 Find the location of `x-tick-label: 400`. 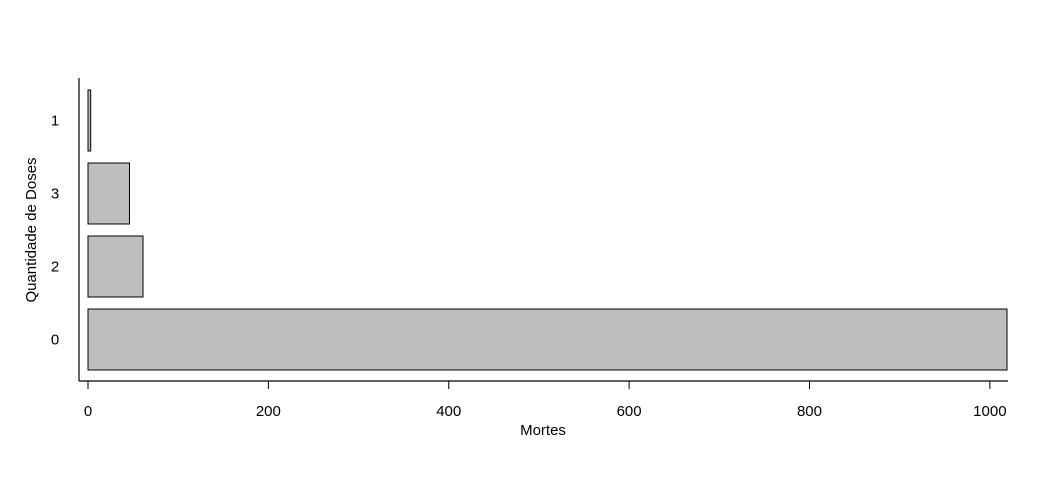

x-tick-label: 400 is located at coordinates (448, 411).